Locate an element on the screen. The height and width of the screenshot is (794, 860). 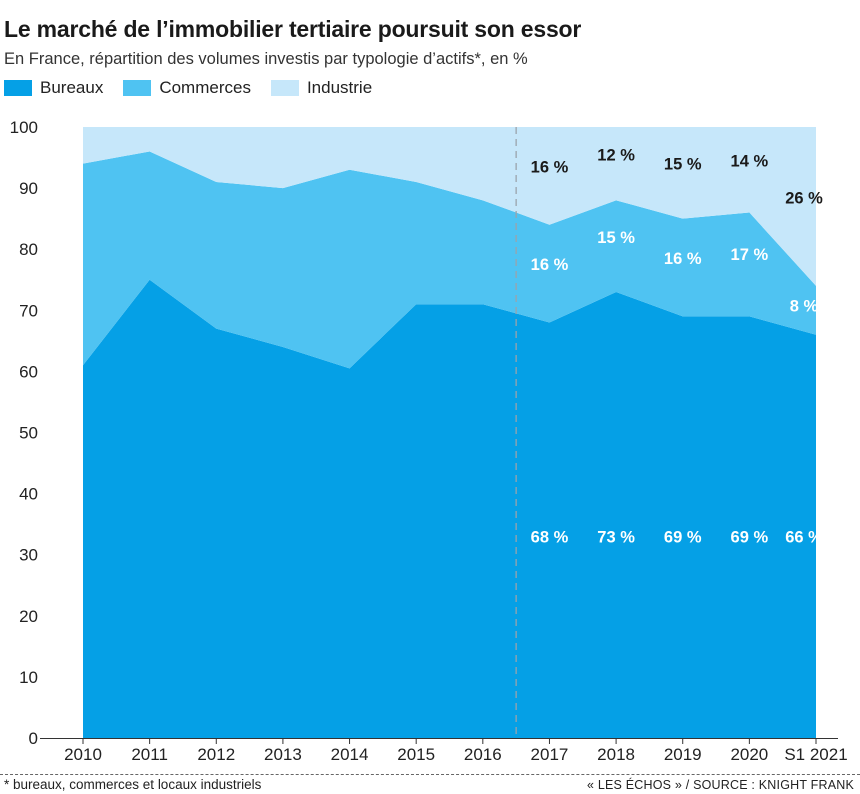
y-tick-label: 0 is located at coordinates (33, 738).